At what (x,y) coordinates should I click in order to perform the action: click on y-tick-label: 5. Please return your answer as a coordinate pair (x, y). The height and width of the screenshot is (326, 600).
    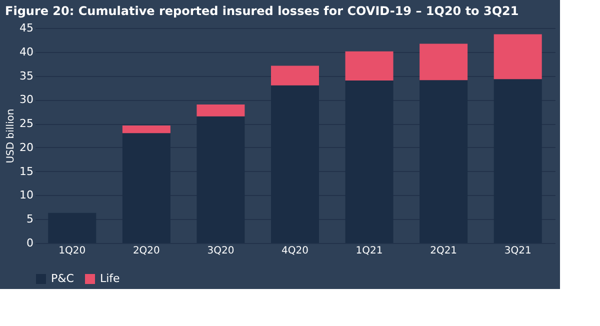
    Looking at the image, I should click on (30, 219).